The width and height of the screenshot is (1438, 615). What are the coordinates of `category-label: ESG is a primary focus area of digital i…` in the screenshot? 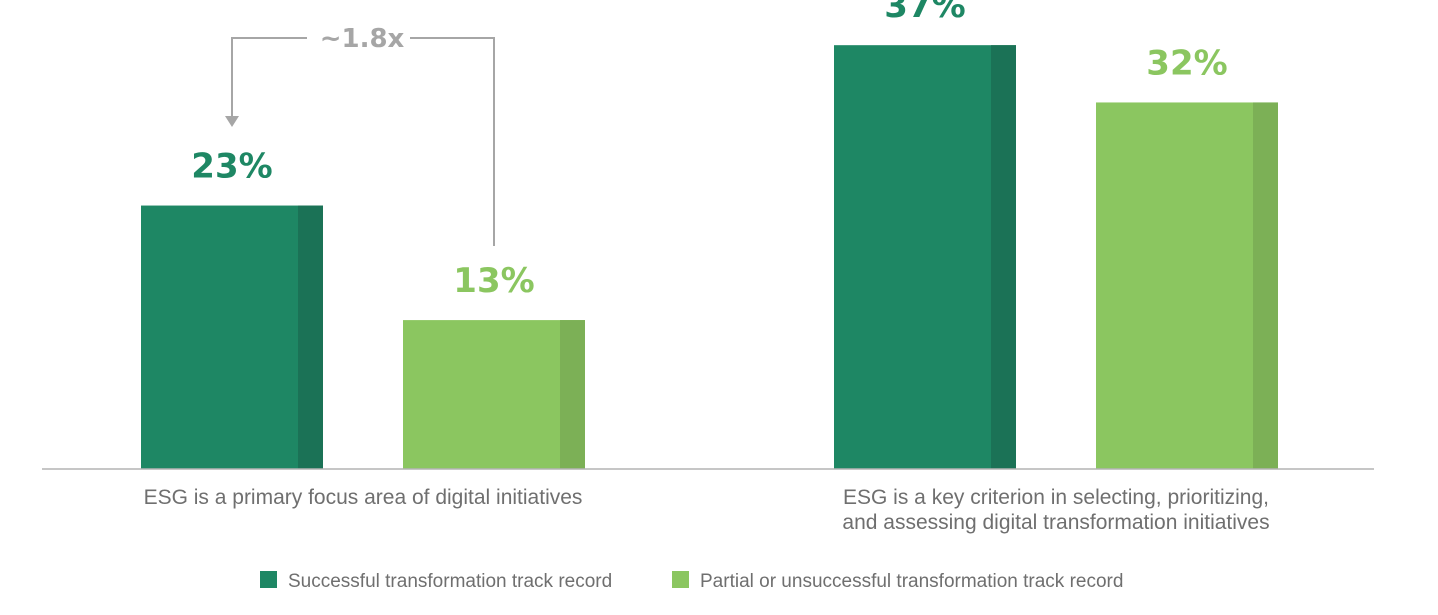 It's located at (363, 497).